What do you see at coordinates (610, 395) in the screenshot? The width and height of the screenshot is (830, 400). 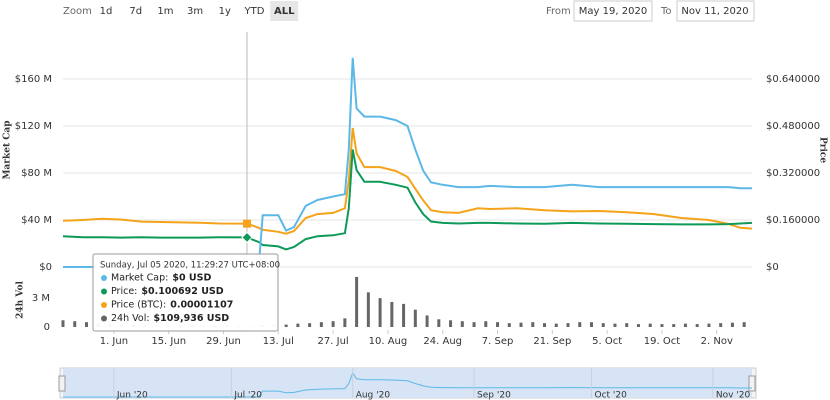 I see `navigator-tick-label: Oct '20` at bounding box center [610, 395].